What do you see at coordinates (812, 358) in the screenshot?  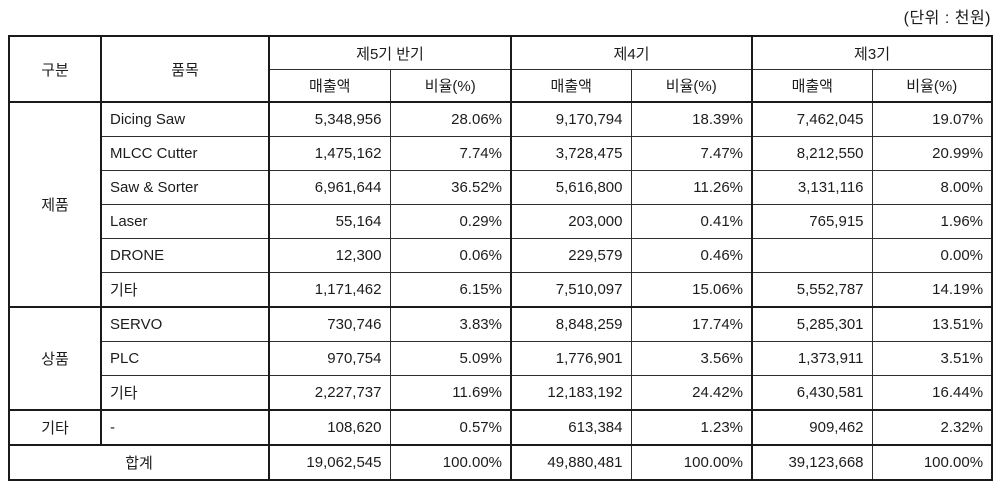 I see `sales-cell: 1,373,911` at bounding box center [812, 358].